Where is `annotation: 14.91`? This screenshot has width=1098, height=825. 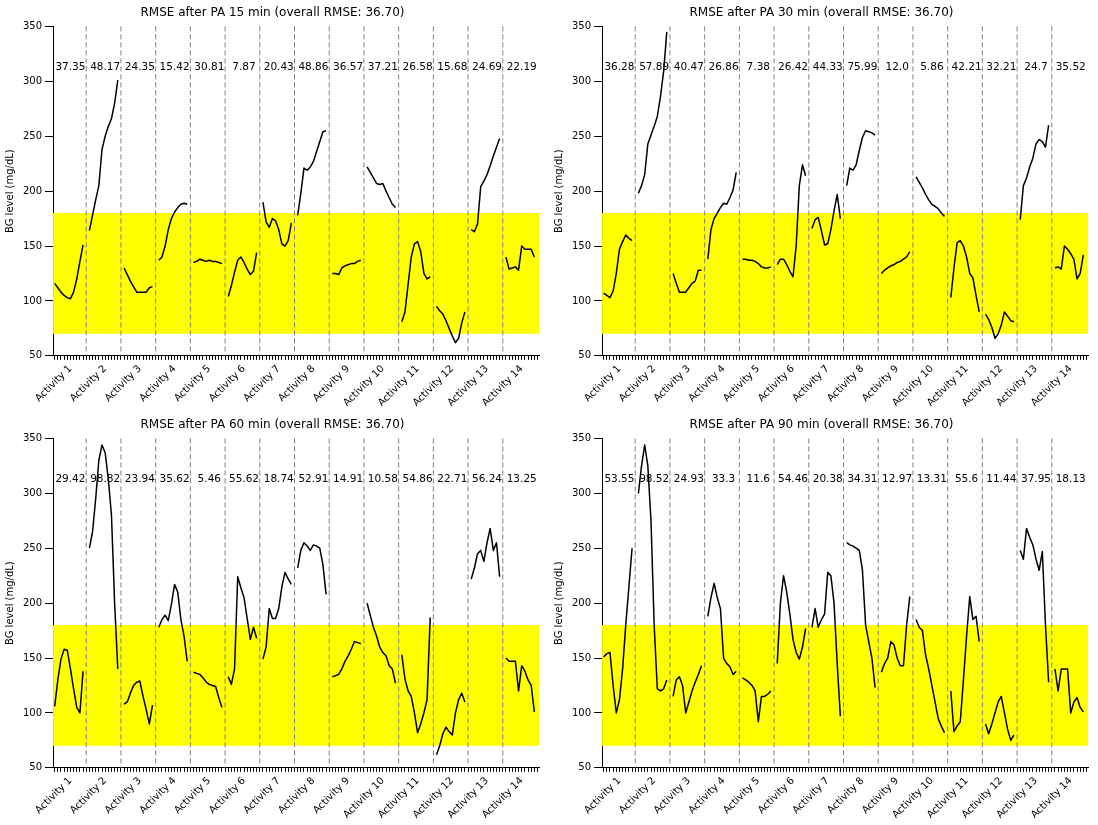
annotation: 14.91 is located at coordinates (348, 478).